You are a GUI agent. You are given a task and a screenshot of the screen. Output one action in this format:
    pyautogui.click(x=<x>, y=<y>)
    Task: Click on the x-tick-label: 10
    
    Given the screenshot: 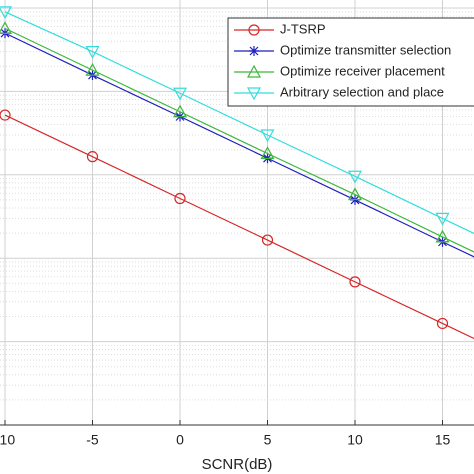 What is the action you would take?
    pyautogui.click(x=355, y=440)
    